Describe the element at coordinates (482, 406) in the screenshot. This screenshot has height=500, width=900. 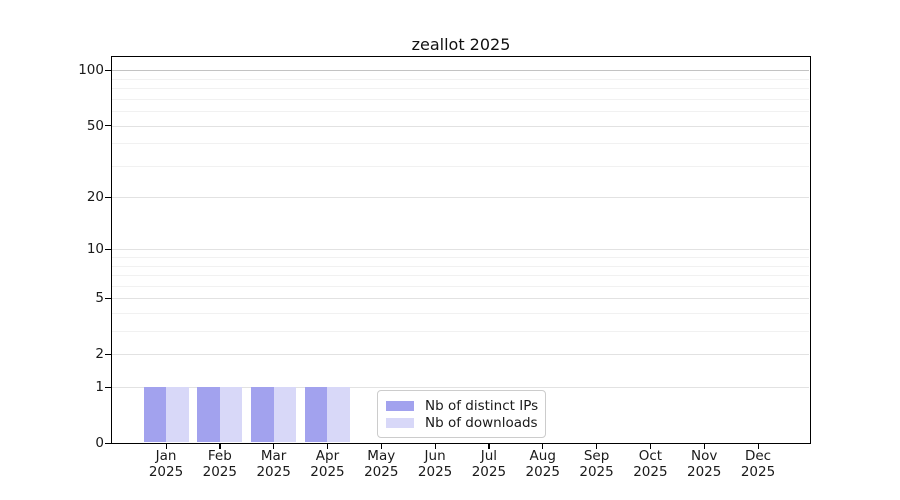
I see `legend-label: Nb of distinct IPs` at that location.